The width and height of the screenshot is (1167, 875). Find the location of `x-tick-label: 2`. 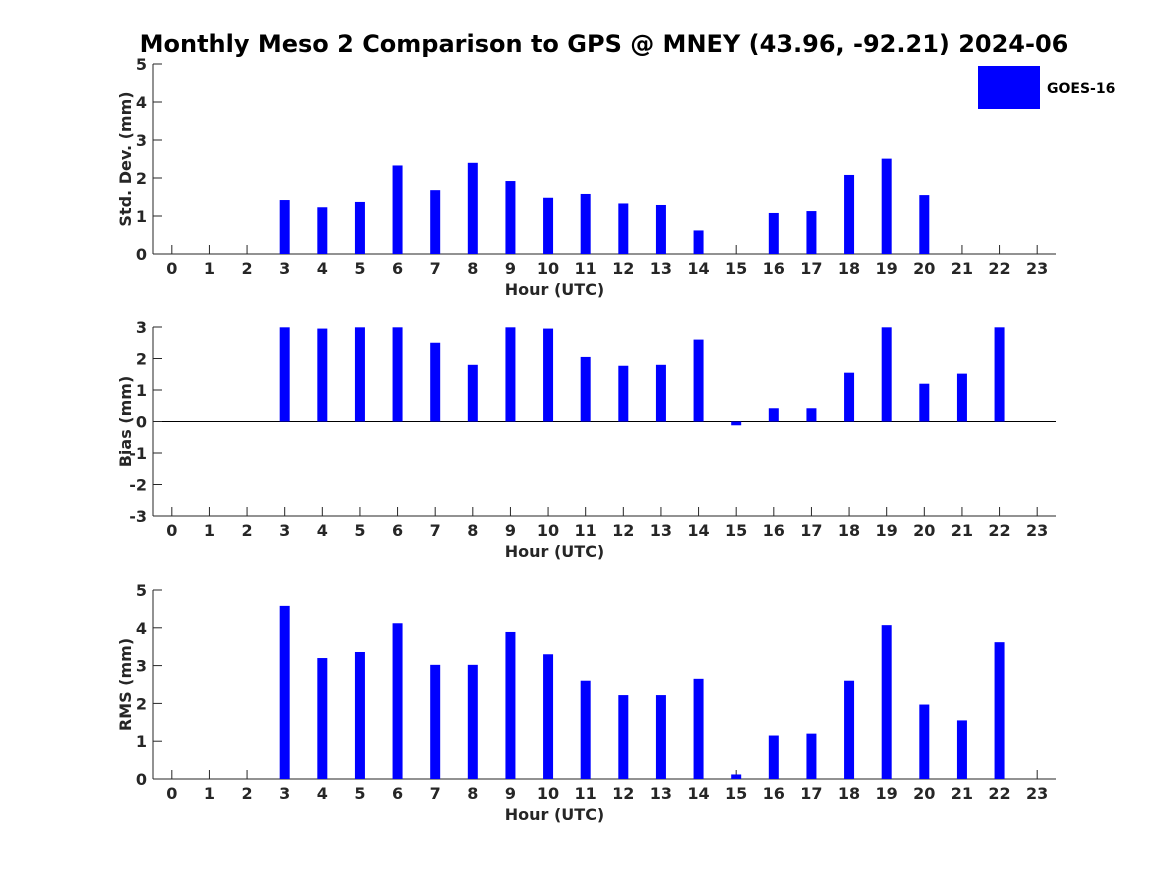

x-tick-label: 2 is located at coordinates (246, 530).